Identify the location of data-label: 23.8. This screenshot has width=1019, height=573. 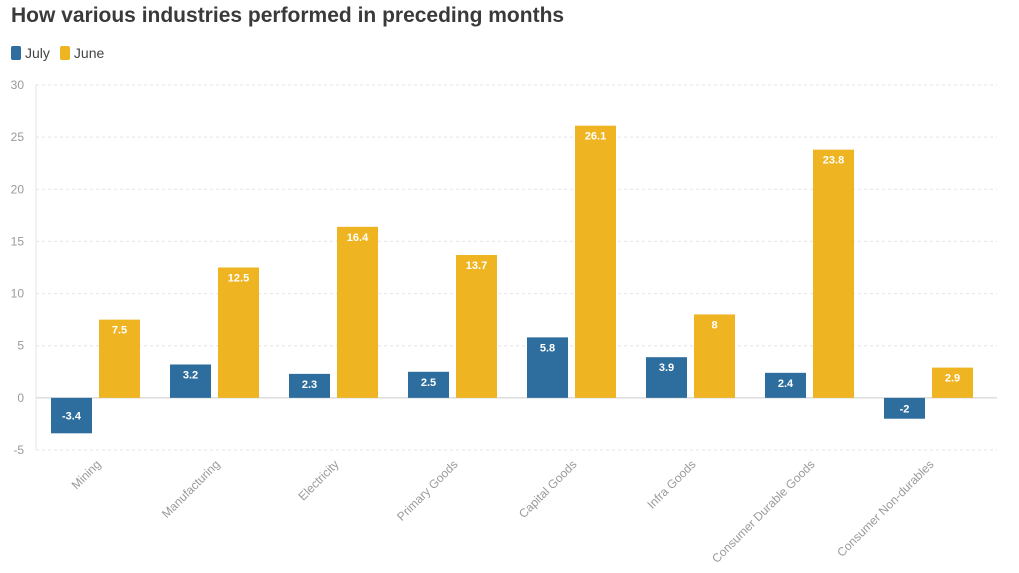
(833, 161).